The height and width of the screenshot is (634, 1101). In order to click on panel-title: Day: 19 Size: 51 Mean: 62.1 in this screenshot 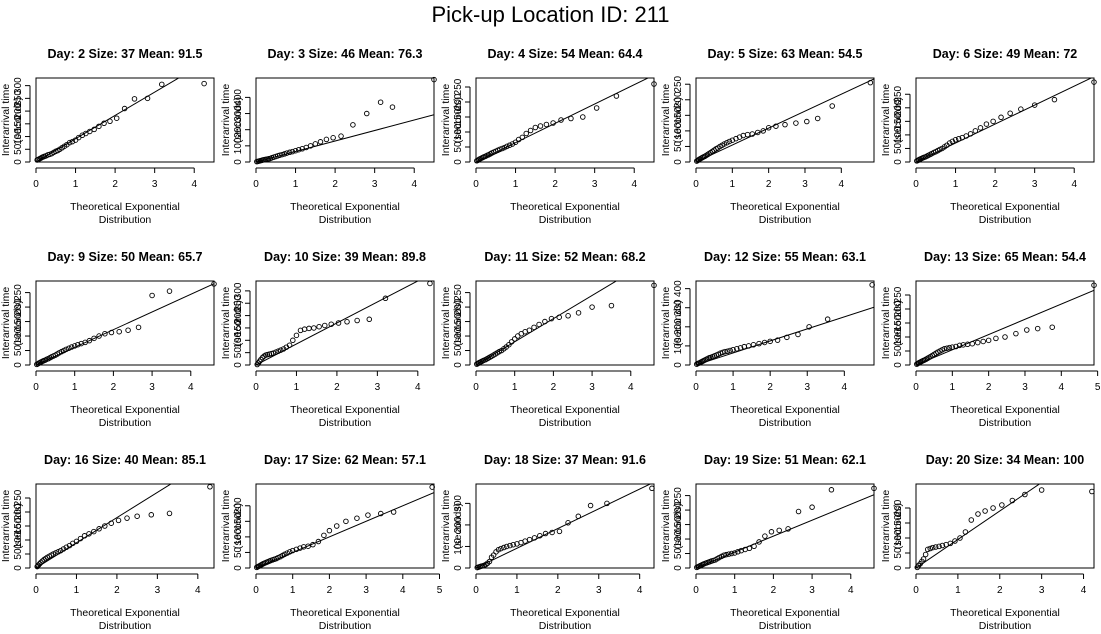, I will do `click(785, 460)`.